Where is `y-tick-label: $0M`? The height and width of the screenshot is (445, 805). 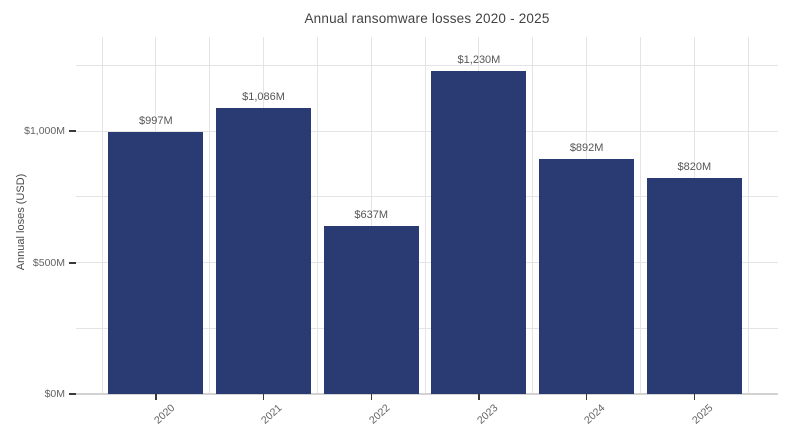
y-tick-label: $0M is located at coordinates (54, 394).